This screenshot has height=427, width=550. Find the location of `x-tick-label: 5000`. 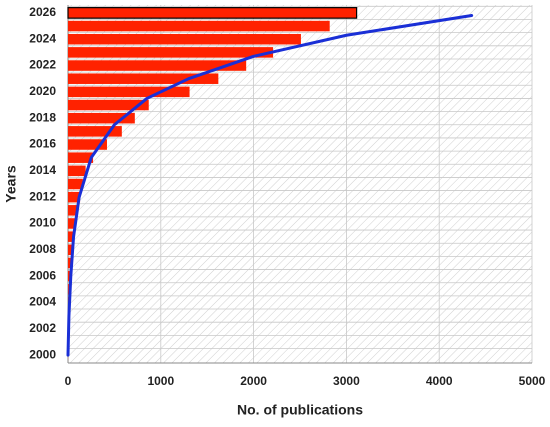

x-tick-label: 5000 is located at coordinates (532, 381).